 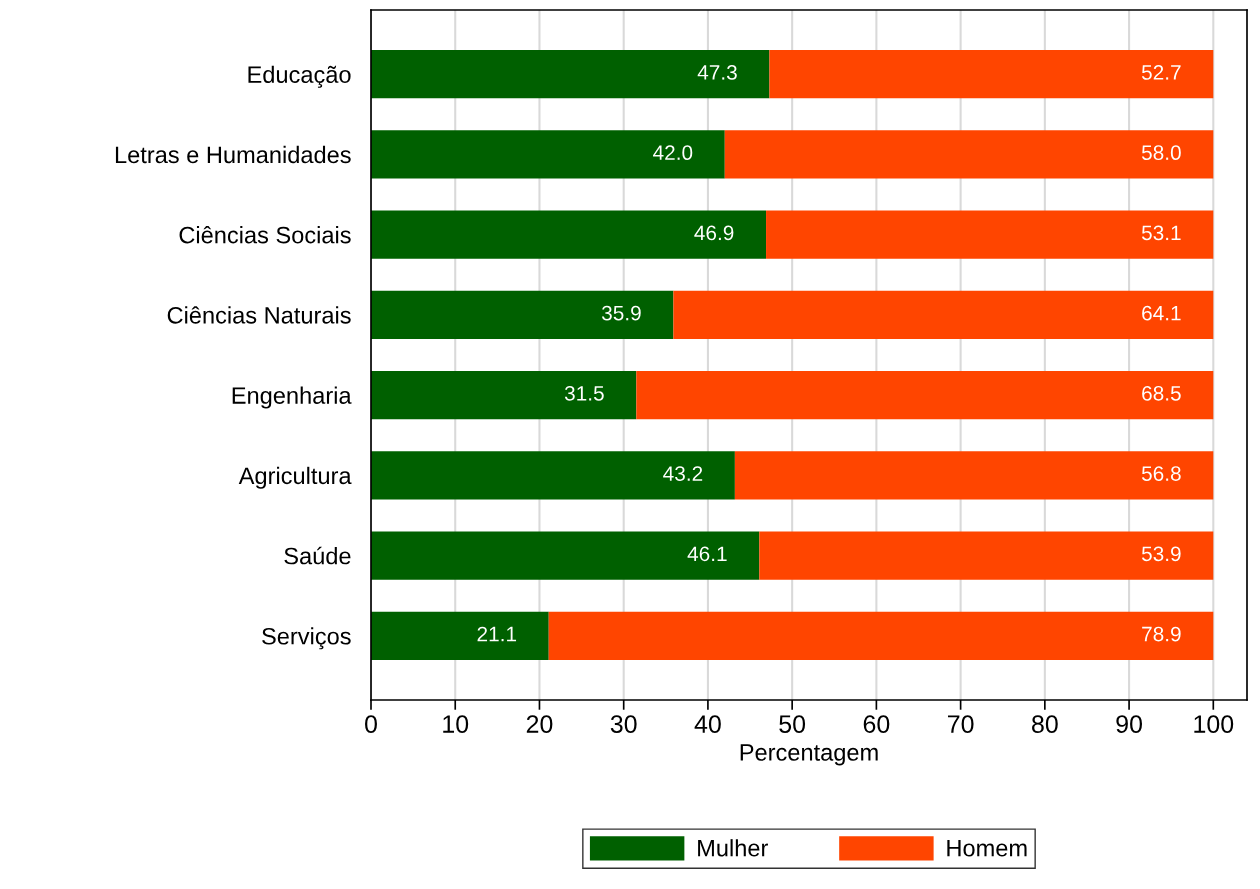 What do you see at coordinates (539, 724) in the screenshot?
I see `x-tick-label: 20` at bounding box center [539, 724].